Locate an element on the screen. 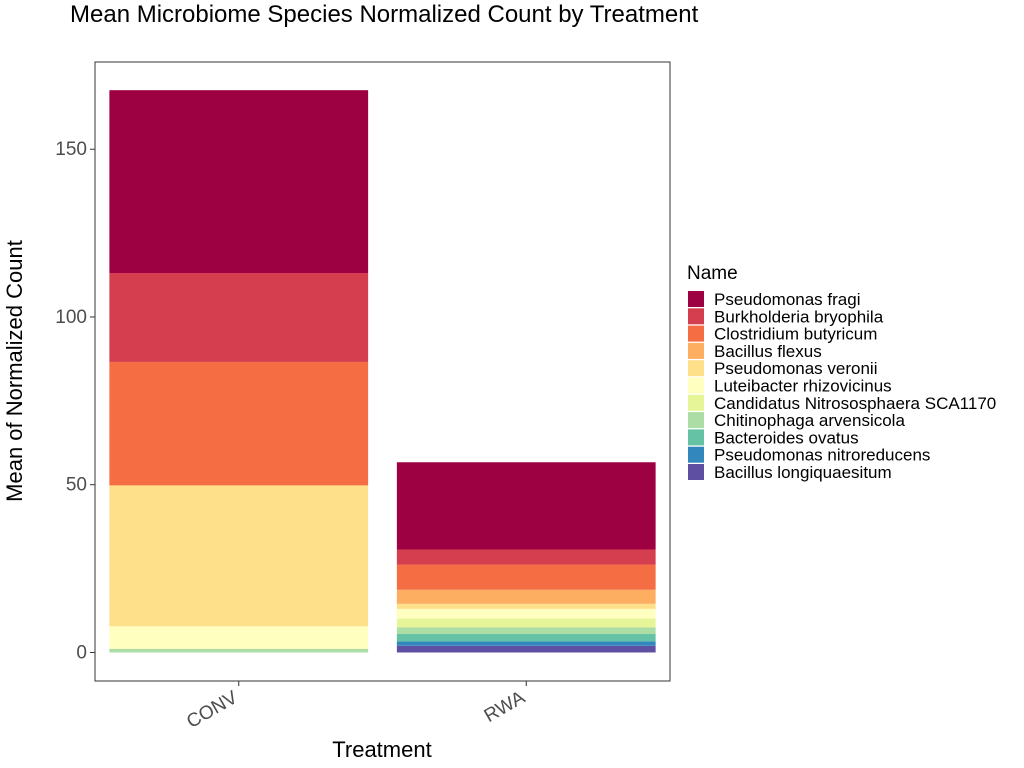 The image size is (1024, 768). y-axis: 0 50 100 150 is located at coordinates (75, 401).